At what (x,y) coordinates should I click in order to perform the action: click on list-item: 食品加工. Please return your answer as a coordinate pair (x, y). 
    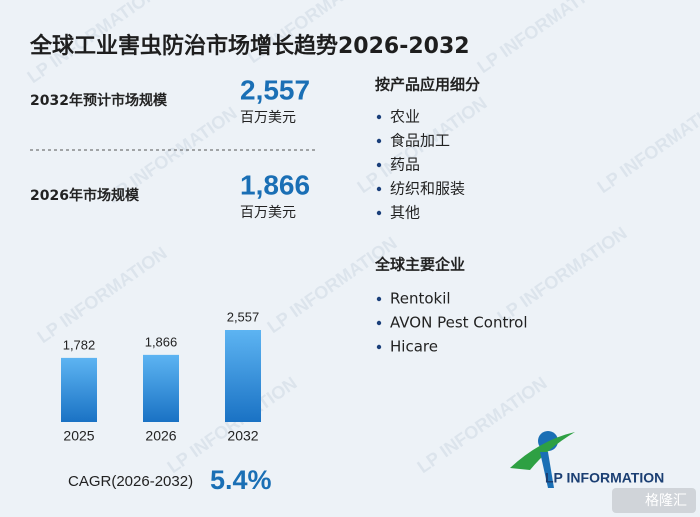
    Looking at the image, I should click on (420, 141).